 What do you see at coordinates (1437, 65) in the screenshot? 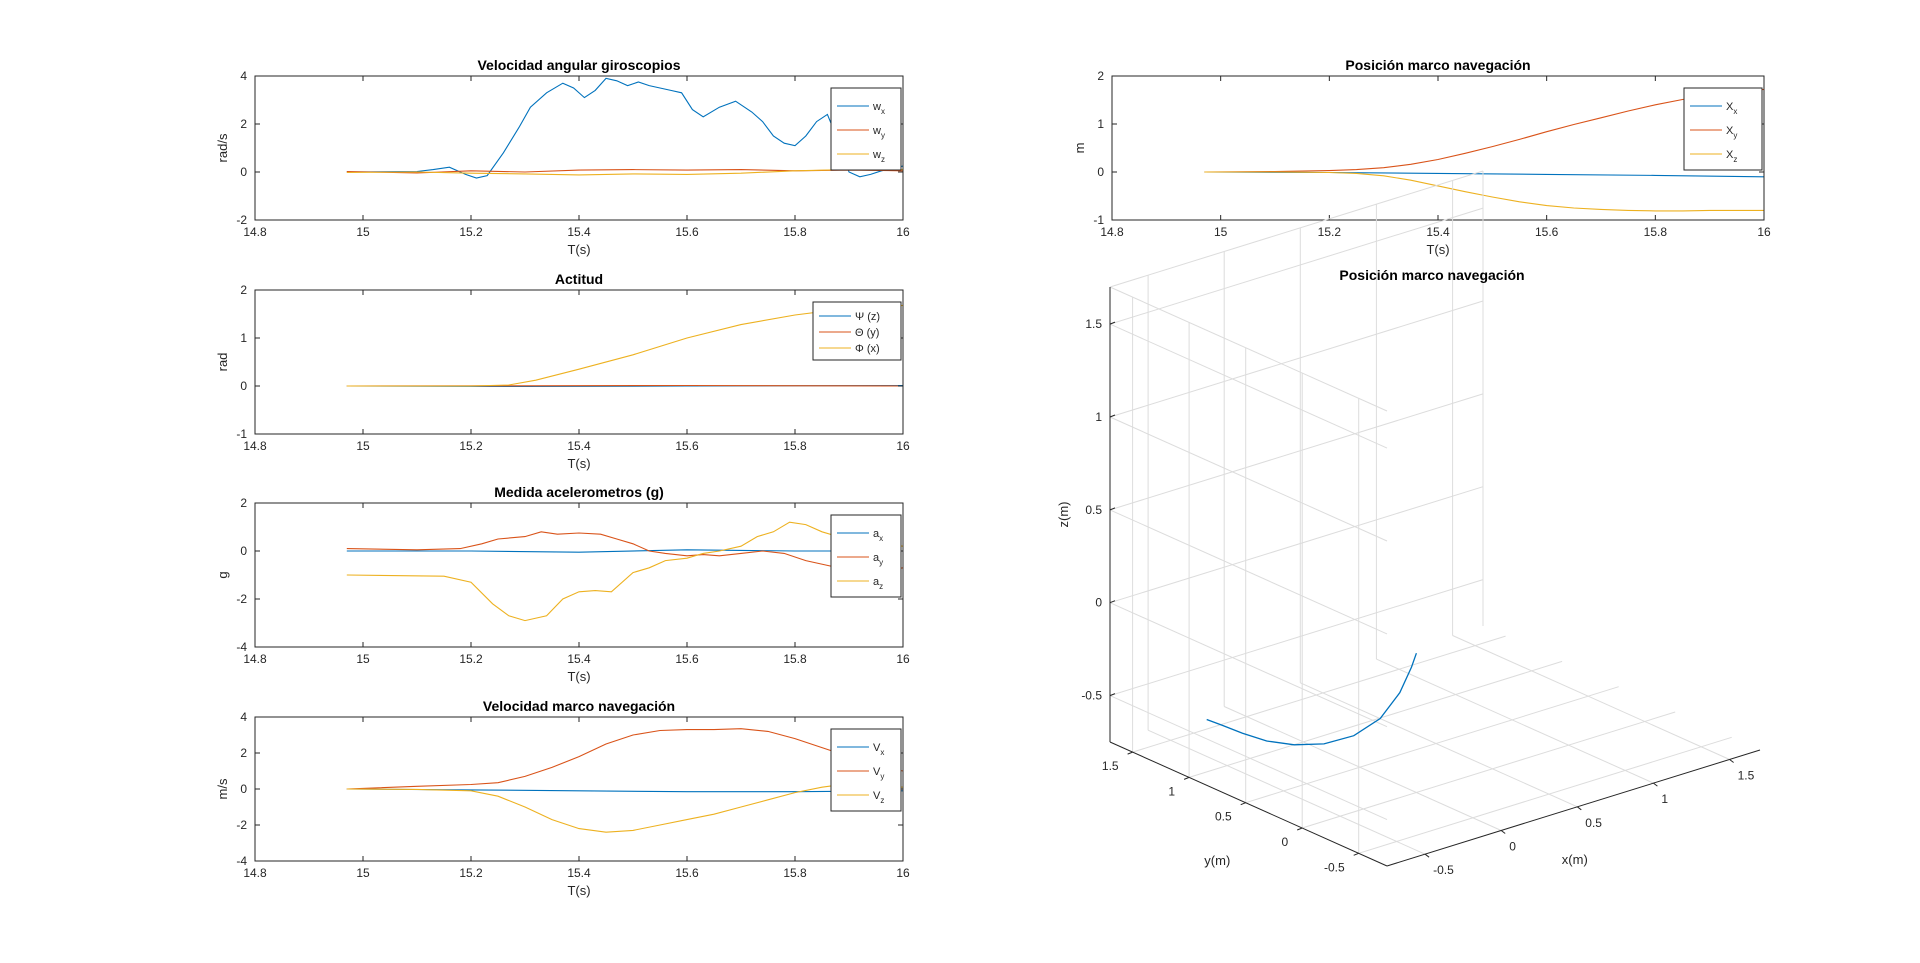
I see `chart-title: Posición marco navegación` at bounding box center [1437, 65].